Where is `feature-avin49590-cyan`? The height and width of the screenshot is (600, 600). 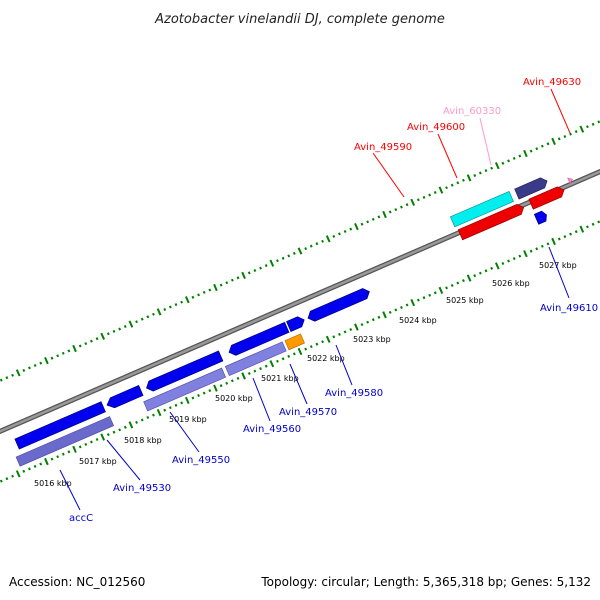
feature-avin49590-cyan is located at coordinates (481, 209).